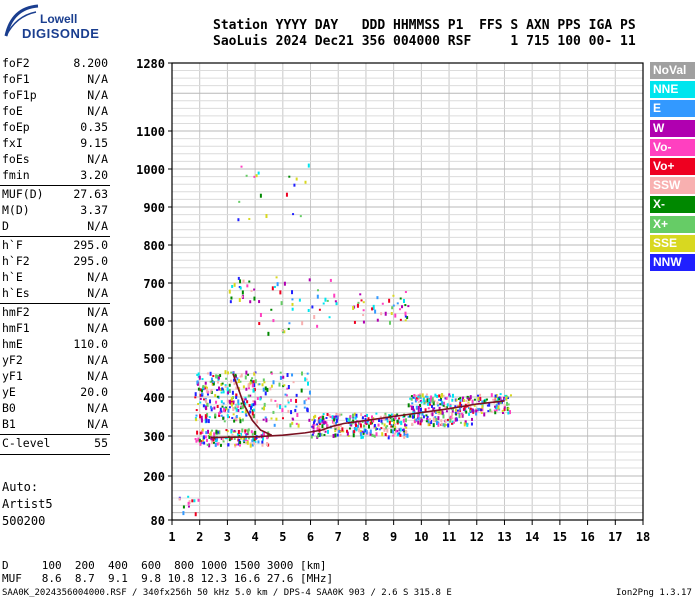 This screenshot has height=600, width=700. What do you see at coordinates (252, 404) in the screenshot?
I see `x-trace-line` at bounding box center [252, 404].